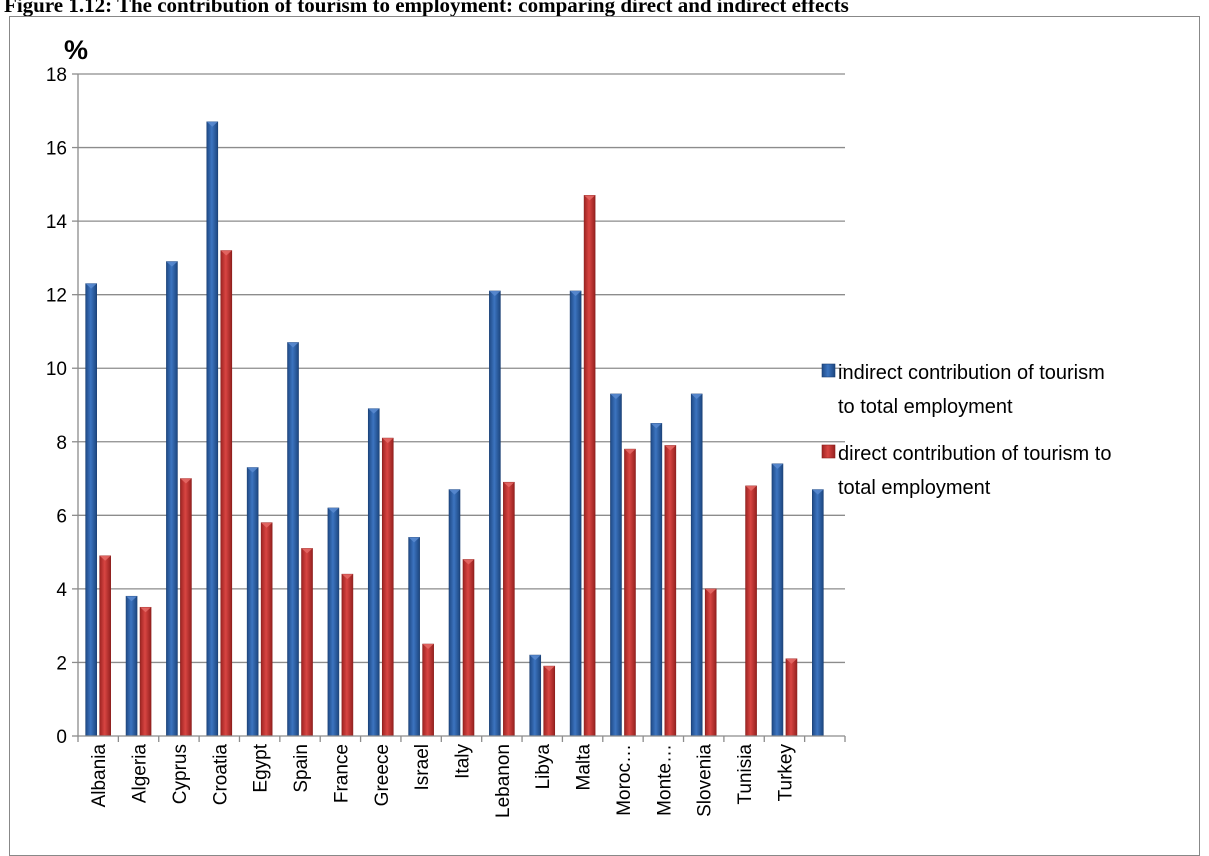 The image size is (1209, 856). Describe the element at coordinates (914, 488) in the screenshot. I see `legend-label: total employment` at that location.